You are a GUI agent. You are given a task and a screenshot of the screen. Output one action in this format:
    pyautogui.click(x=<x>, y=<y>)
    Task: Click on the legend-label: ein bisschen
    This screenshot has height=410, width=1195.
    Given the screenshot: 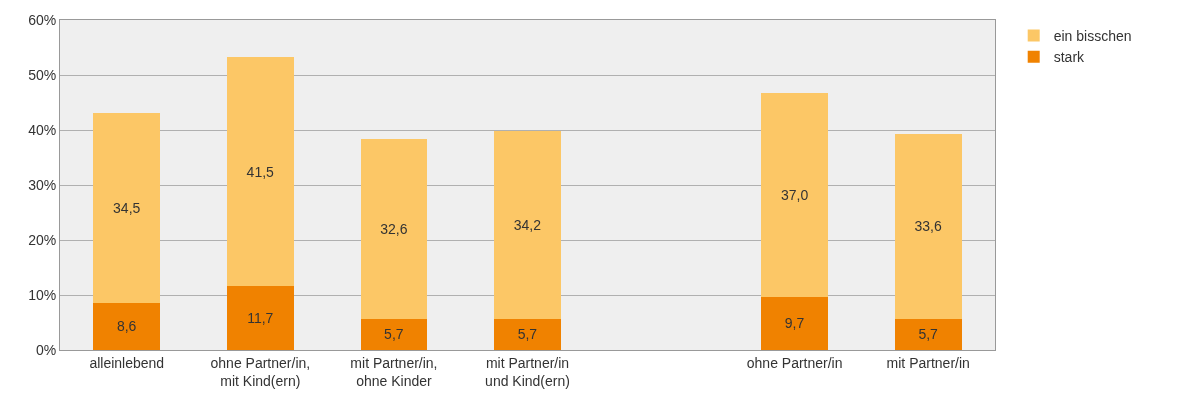 What is the action you would take?
    pyautogui.click(x=1092, y=36)
    